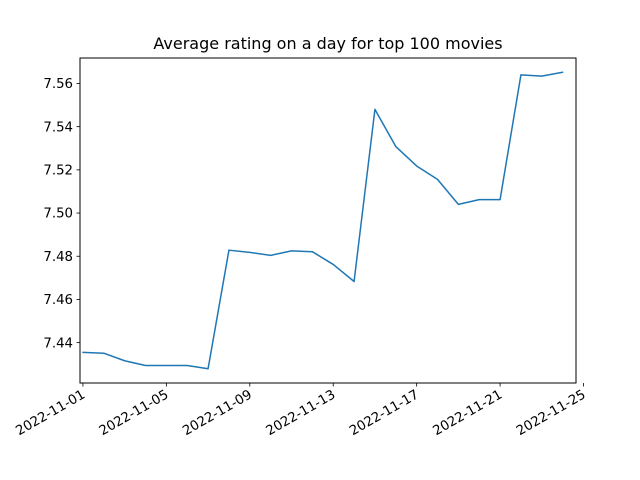 The width and height of the screenshot is (640, 480). Describe the element at coordinates (58, 257) in the screenshot. I see `y-tick-label: 7.48` at that location.